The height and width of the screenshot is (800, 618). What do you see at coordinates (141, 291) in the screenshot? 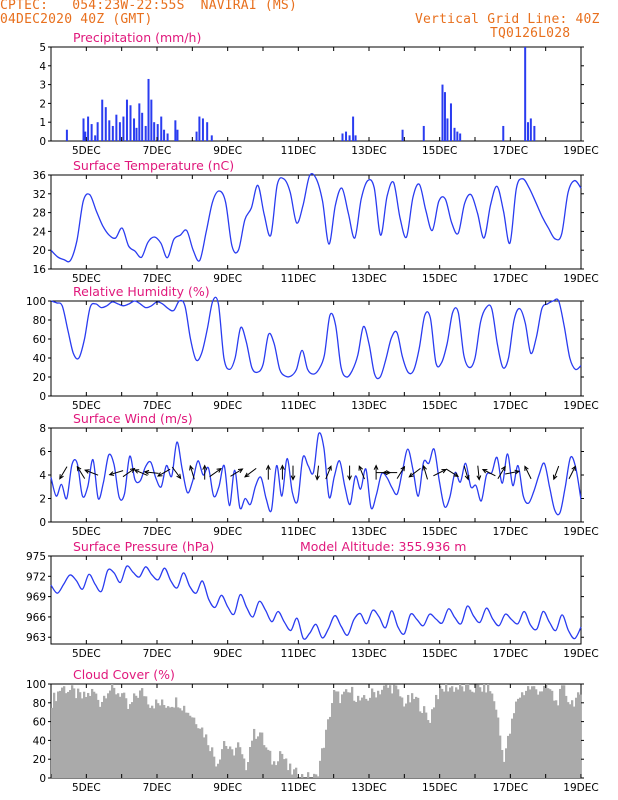
I see `panel-title-2: Relative Humidity (%)` at bounding box center [141, 291].